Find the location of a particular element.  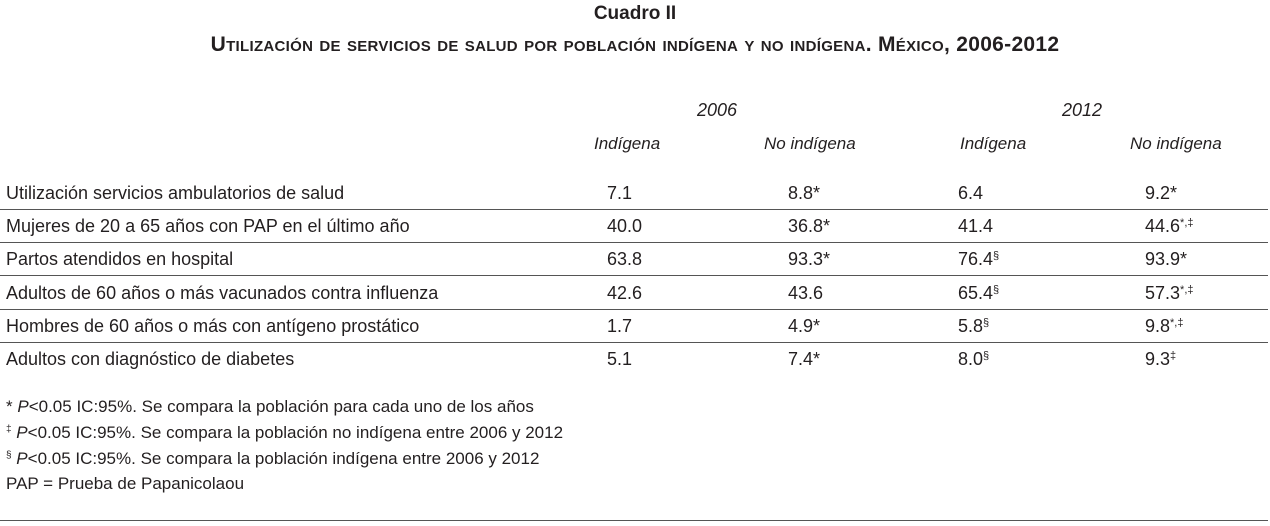

cell-value: 65.4 is located at coordinates (976, 293).